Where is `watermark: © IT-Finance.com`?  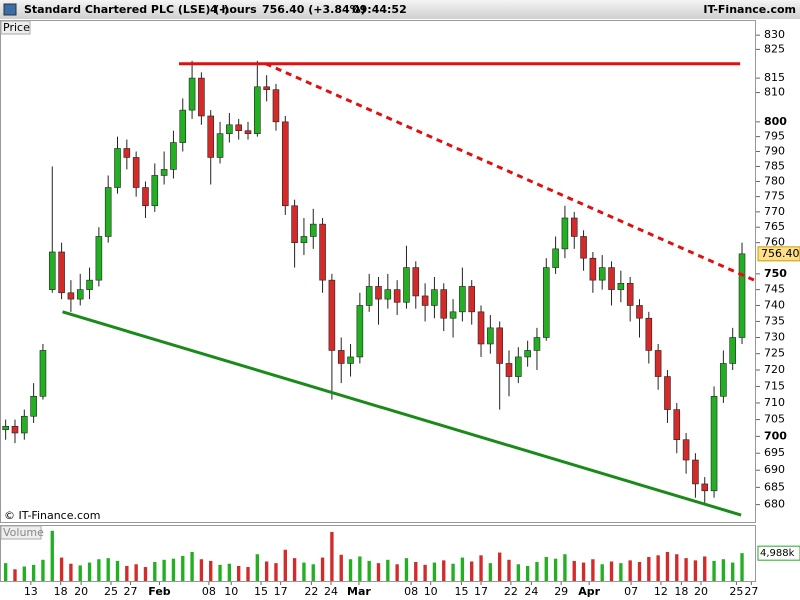 watermark: © IT-Finance.com is located at coordinates (52, 515).